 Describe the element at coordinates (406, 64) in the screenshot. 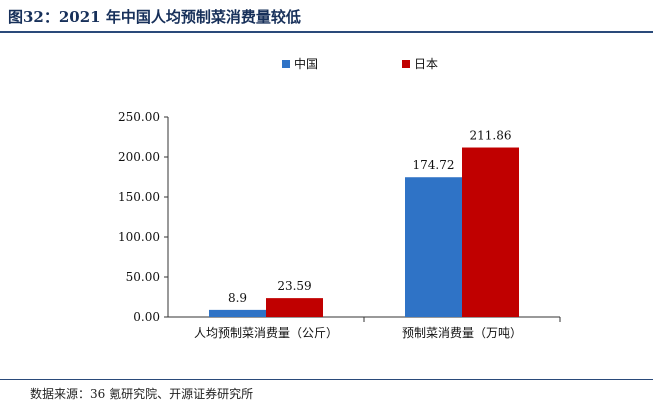

I see `legend-swatch-日本` at that location.